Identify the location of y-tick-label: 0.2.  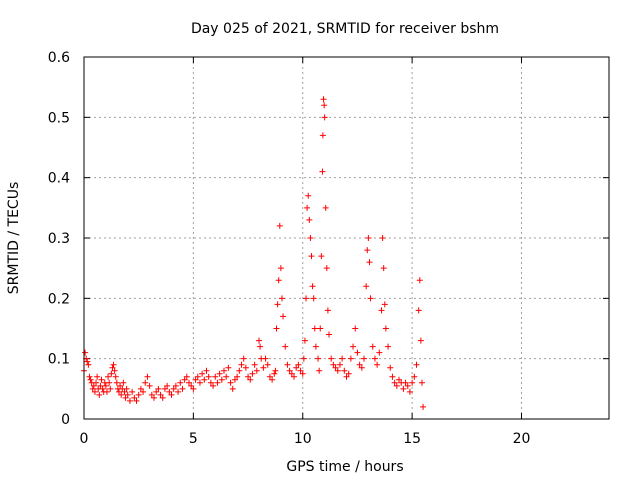
(59, 299).